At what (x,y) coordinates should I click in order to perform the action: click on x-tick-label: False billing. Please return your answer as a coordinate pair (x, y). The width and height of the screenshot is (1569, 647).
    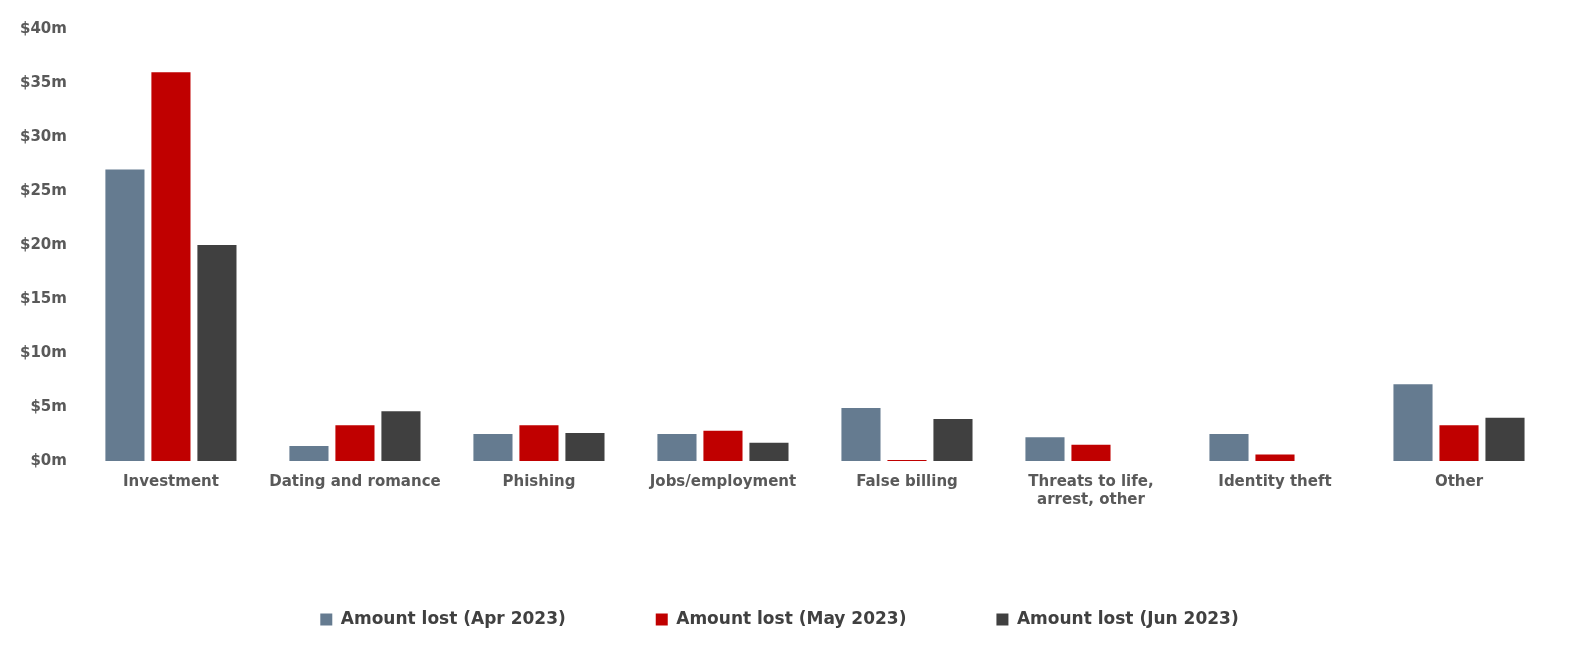
    Looking at the image, I should click on (907, 480).